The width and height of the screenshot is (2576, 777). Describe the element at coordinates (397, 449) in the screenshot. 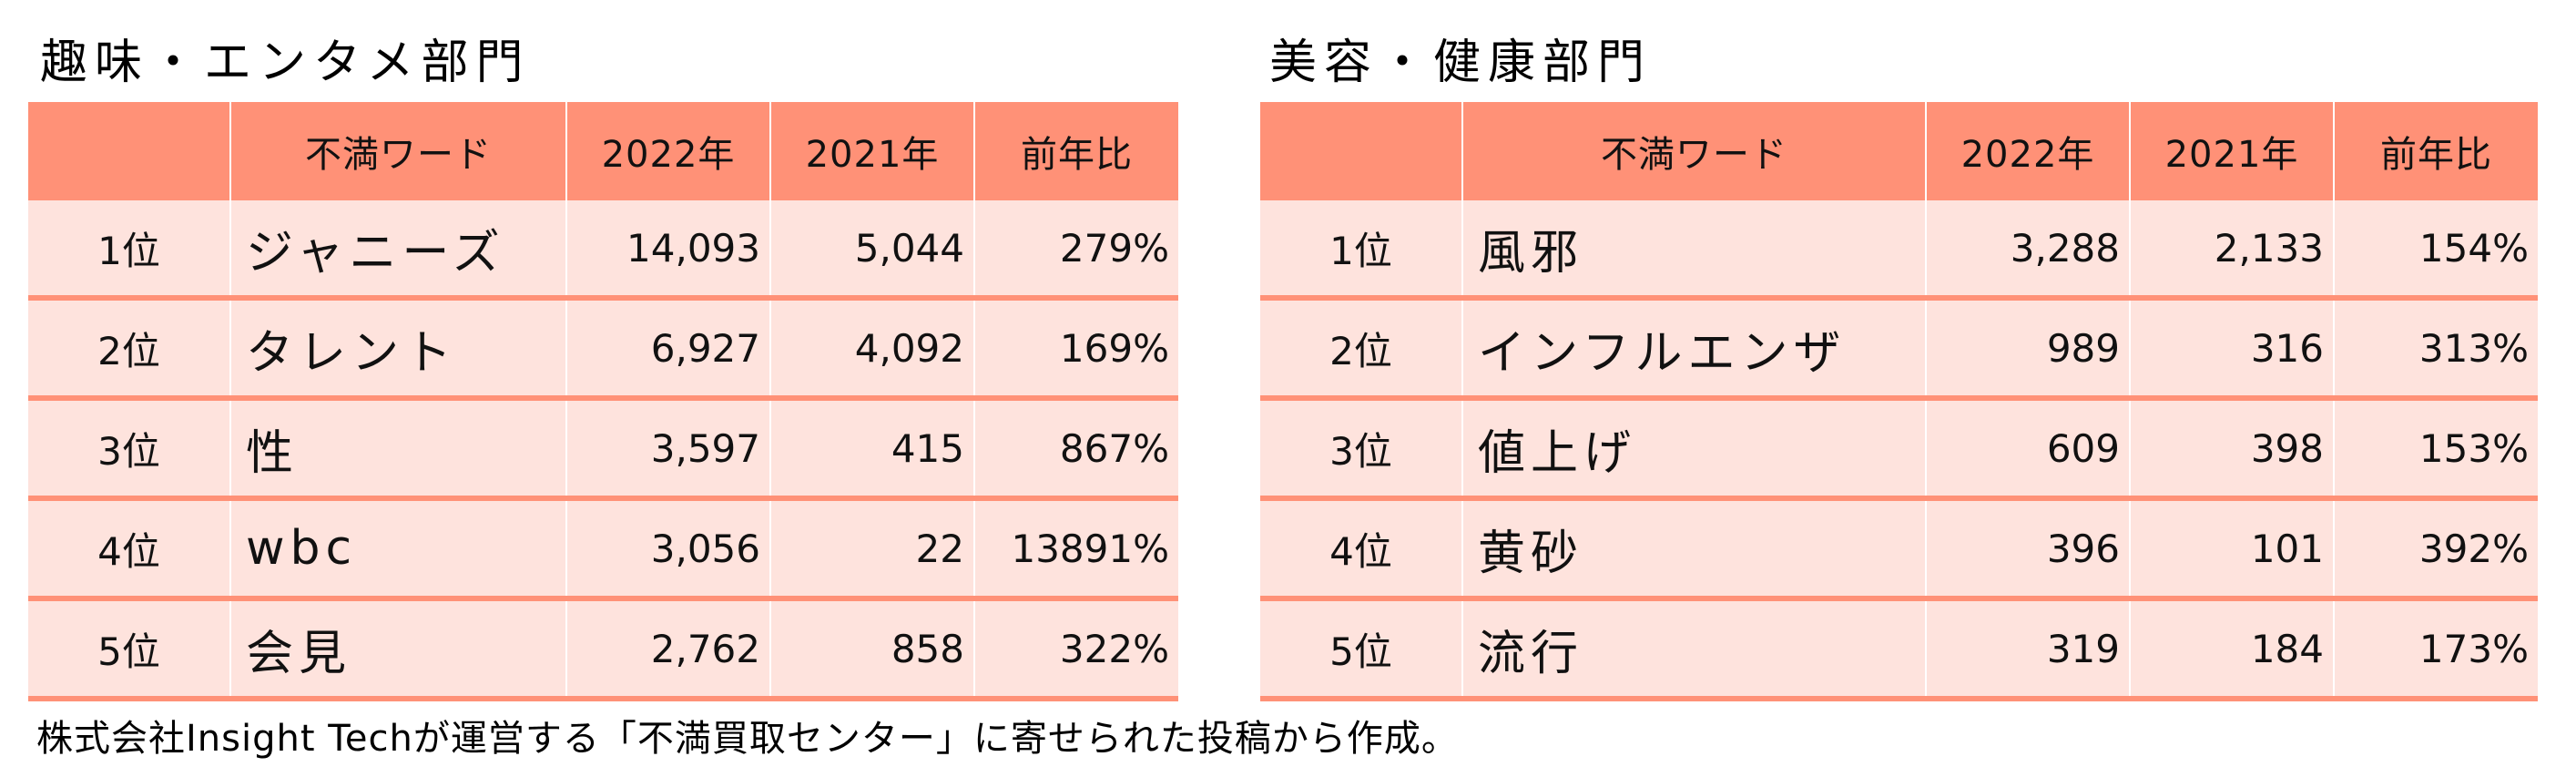

I see `word-cell: 性` at that location.